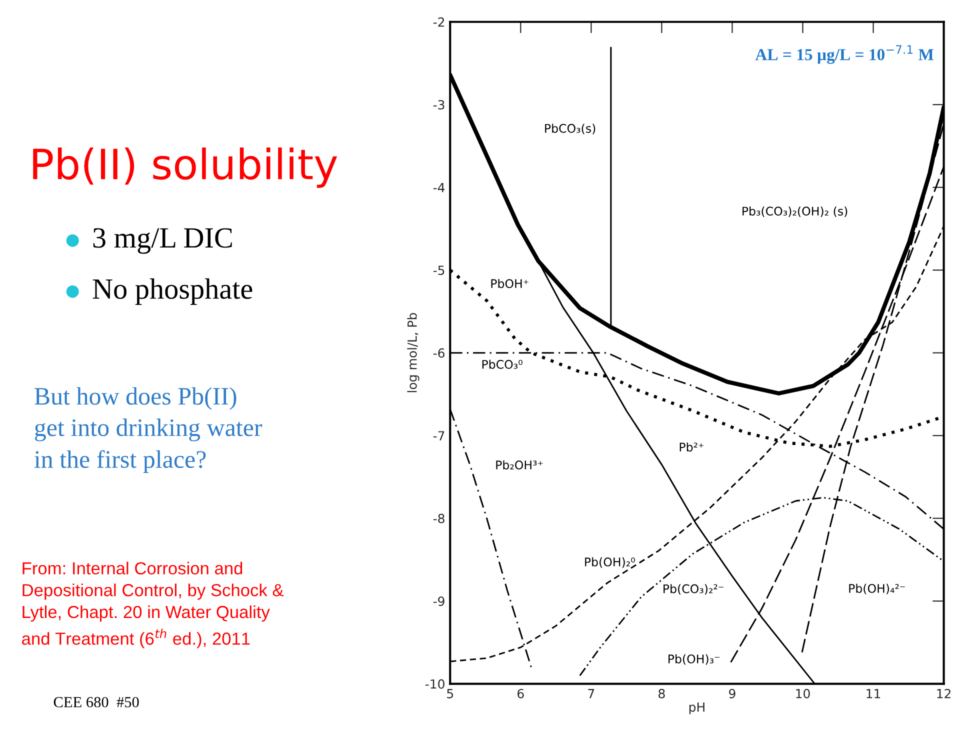 The height and width of the screenshot is (729, 968). What do you see at coordinates (732, 693) in the screenshot?
I see `x-tick-label: 9` at bounding box center [732, 693].